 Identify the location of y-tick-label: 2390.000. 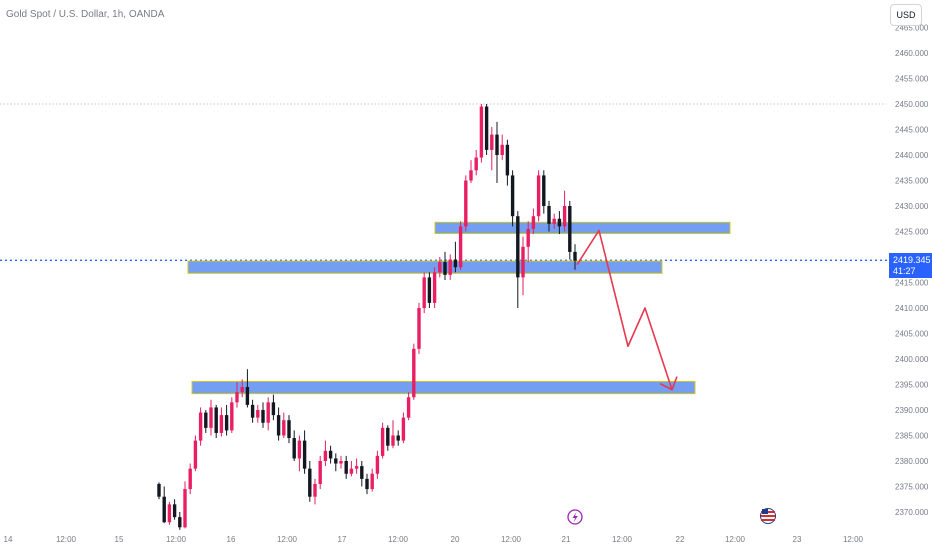
(912, 410).